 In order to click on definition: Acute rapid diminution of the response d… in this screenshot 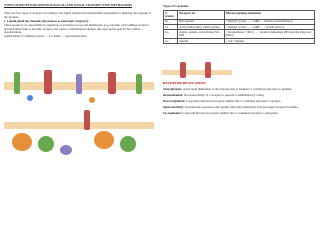, I will do `click(237, 89)`.